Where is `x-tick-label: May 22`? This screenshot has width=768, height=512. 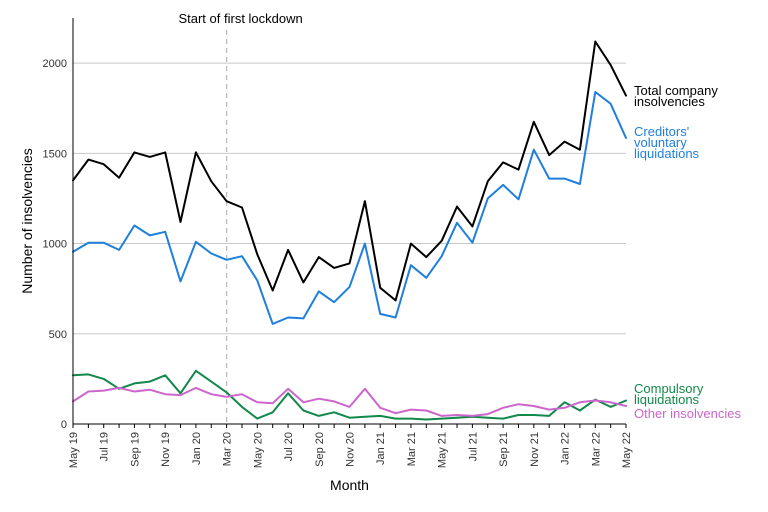 x-tick-label: May 22 is located at coordinates (627, 450).